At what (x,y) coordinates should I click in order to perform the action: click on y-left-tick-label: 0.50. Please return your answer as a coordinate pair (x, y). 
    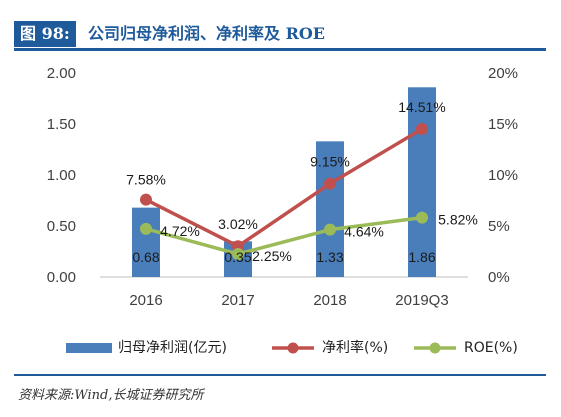
    Looking at the image, I should click on (61, 226).